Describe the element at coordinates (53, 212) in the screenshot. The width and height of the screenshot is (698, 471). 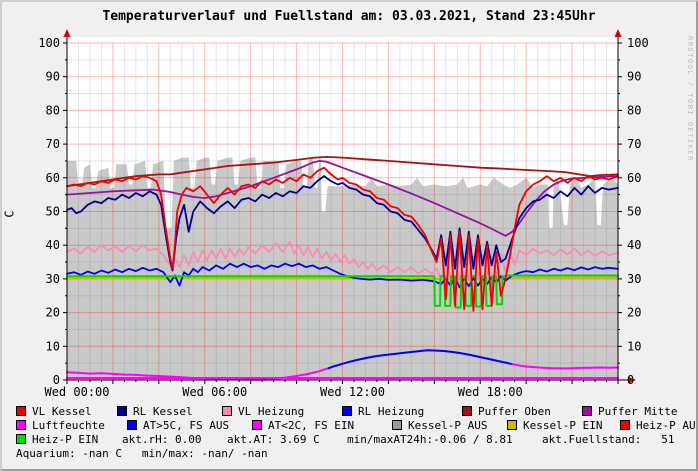
I see `y-tick-label-left: 50` at that location.